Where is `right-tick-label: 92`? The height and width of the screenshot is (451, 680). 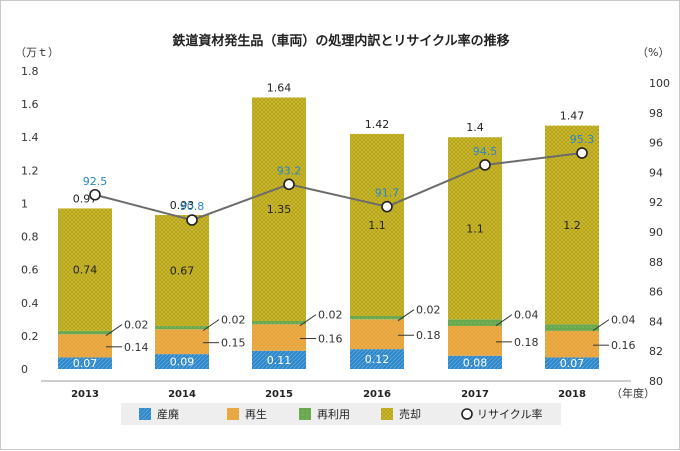
right-tick-label: 92 is located at coordinates (656, 202).